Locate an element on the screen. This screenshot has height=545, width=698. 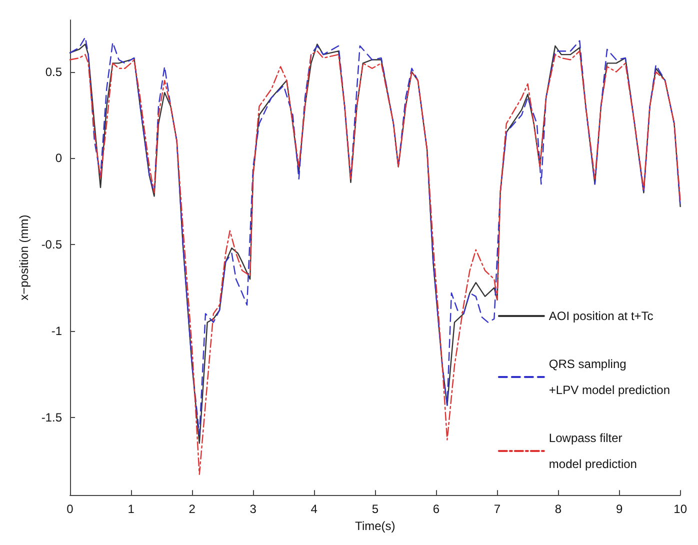
x-tick-label: 5 is located at coordinates (375, 509).